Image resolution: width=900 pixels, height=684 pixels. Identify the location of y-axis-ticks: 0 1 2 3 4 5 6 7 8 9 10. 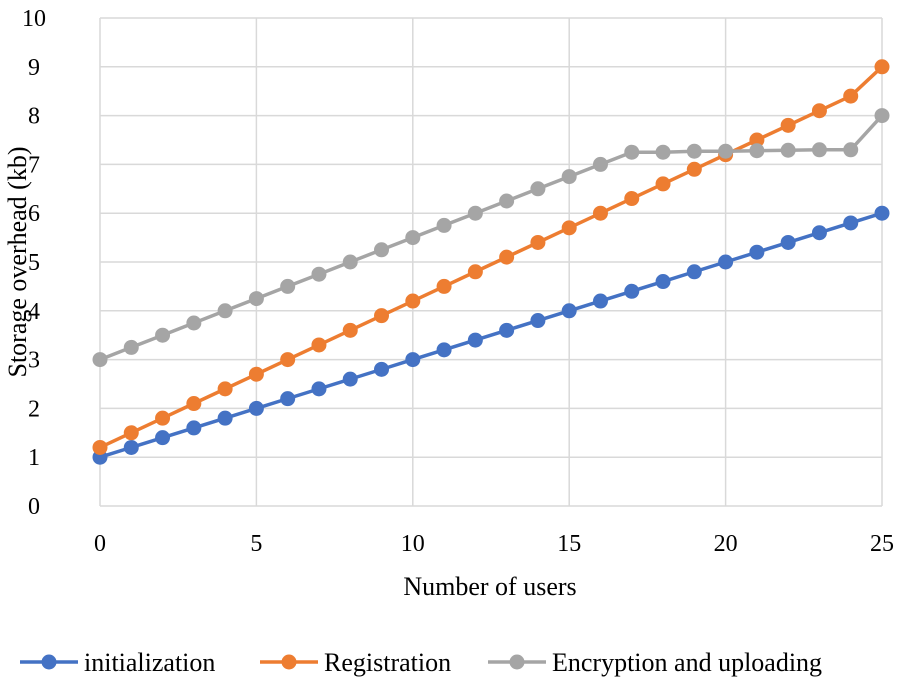
(34, 263).